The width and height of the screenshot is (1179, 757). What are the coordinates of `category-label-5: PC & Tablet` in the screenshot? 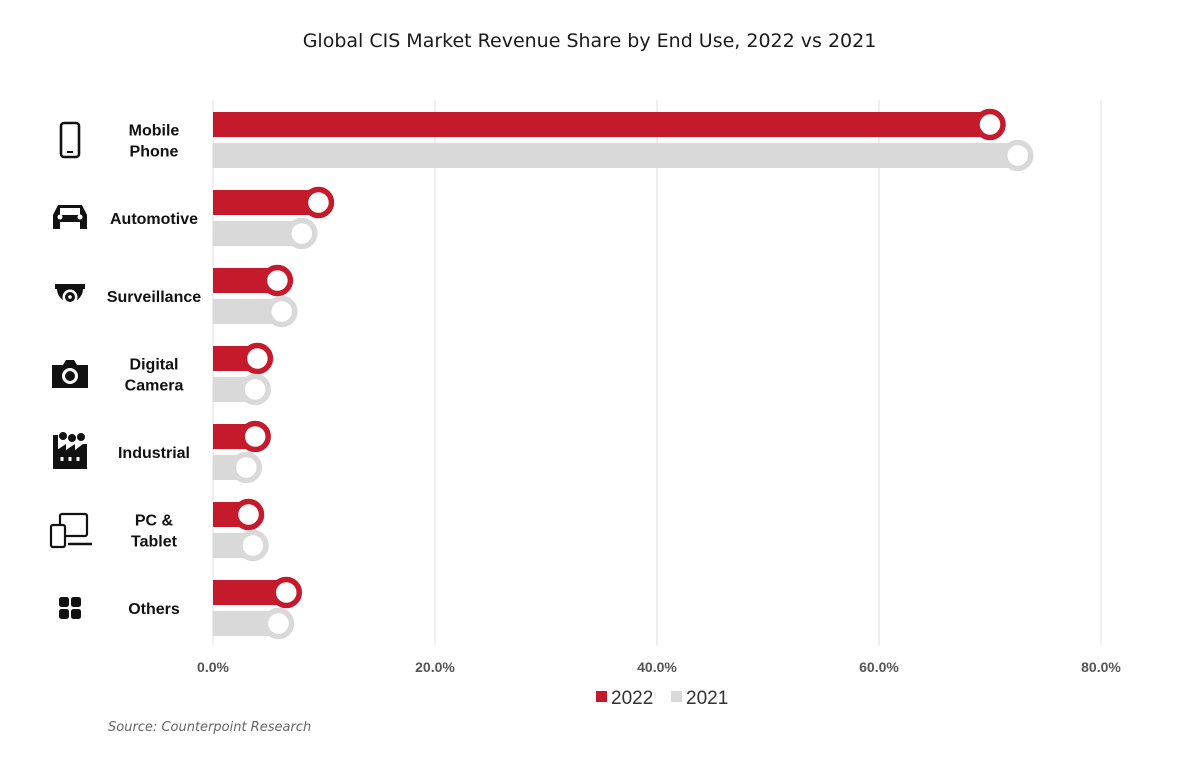 It's located at (154, 532).